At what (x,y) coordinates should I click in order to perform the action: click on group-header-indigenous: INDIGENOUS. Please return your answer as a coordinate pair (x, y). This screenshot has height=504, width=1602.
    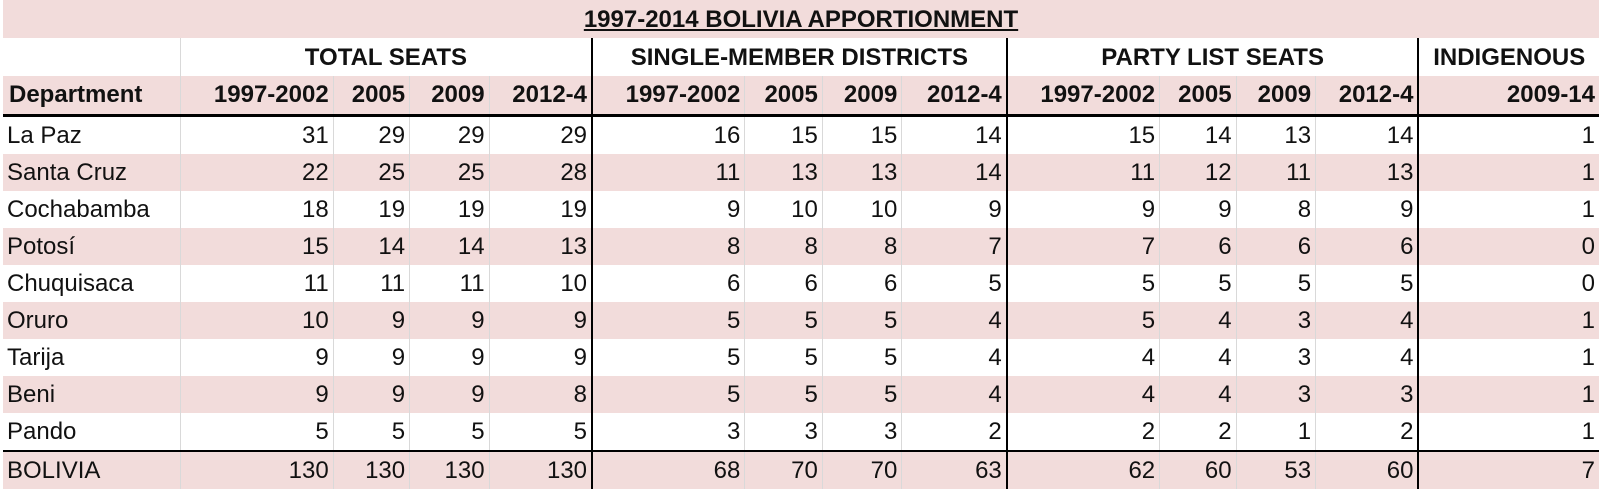
    Looking at the image, I should click on (1508, 57).